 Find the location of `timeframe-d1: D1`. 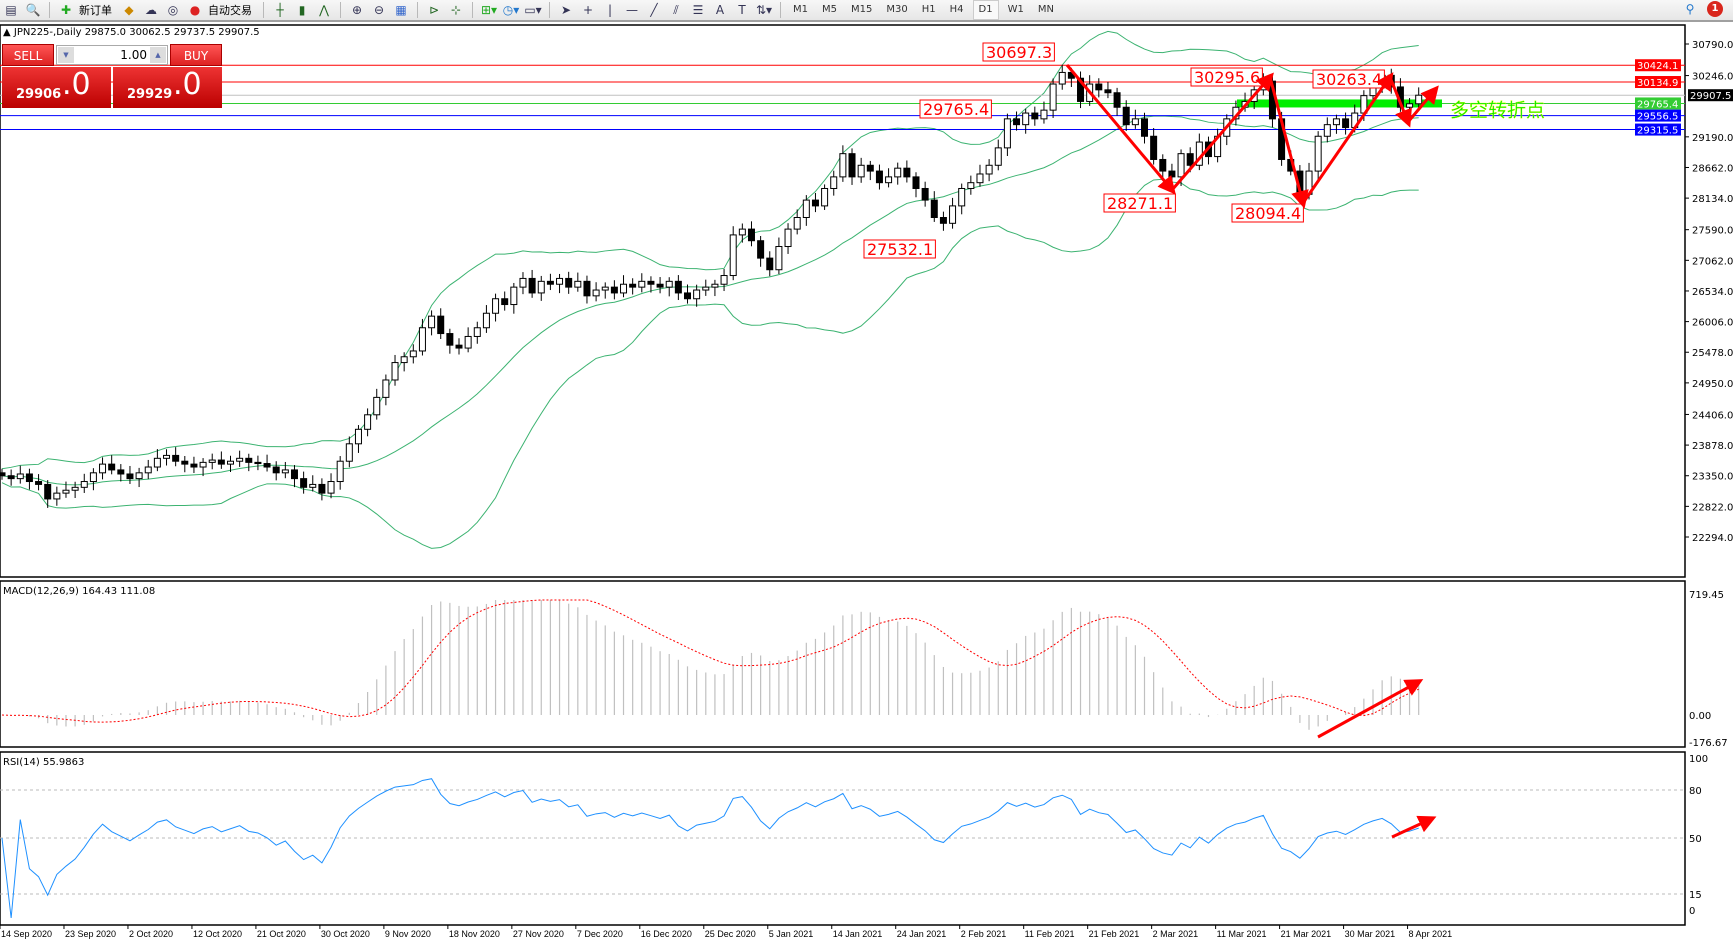

timeframe-d1: D1 is located at coordinates (985, 10).